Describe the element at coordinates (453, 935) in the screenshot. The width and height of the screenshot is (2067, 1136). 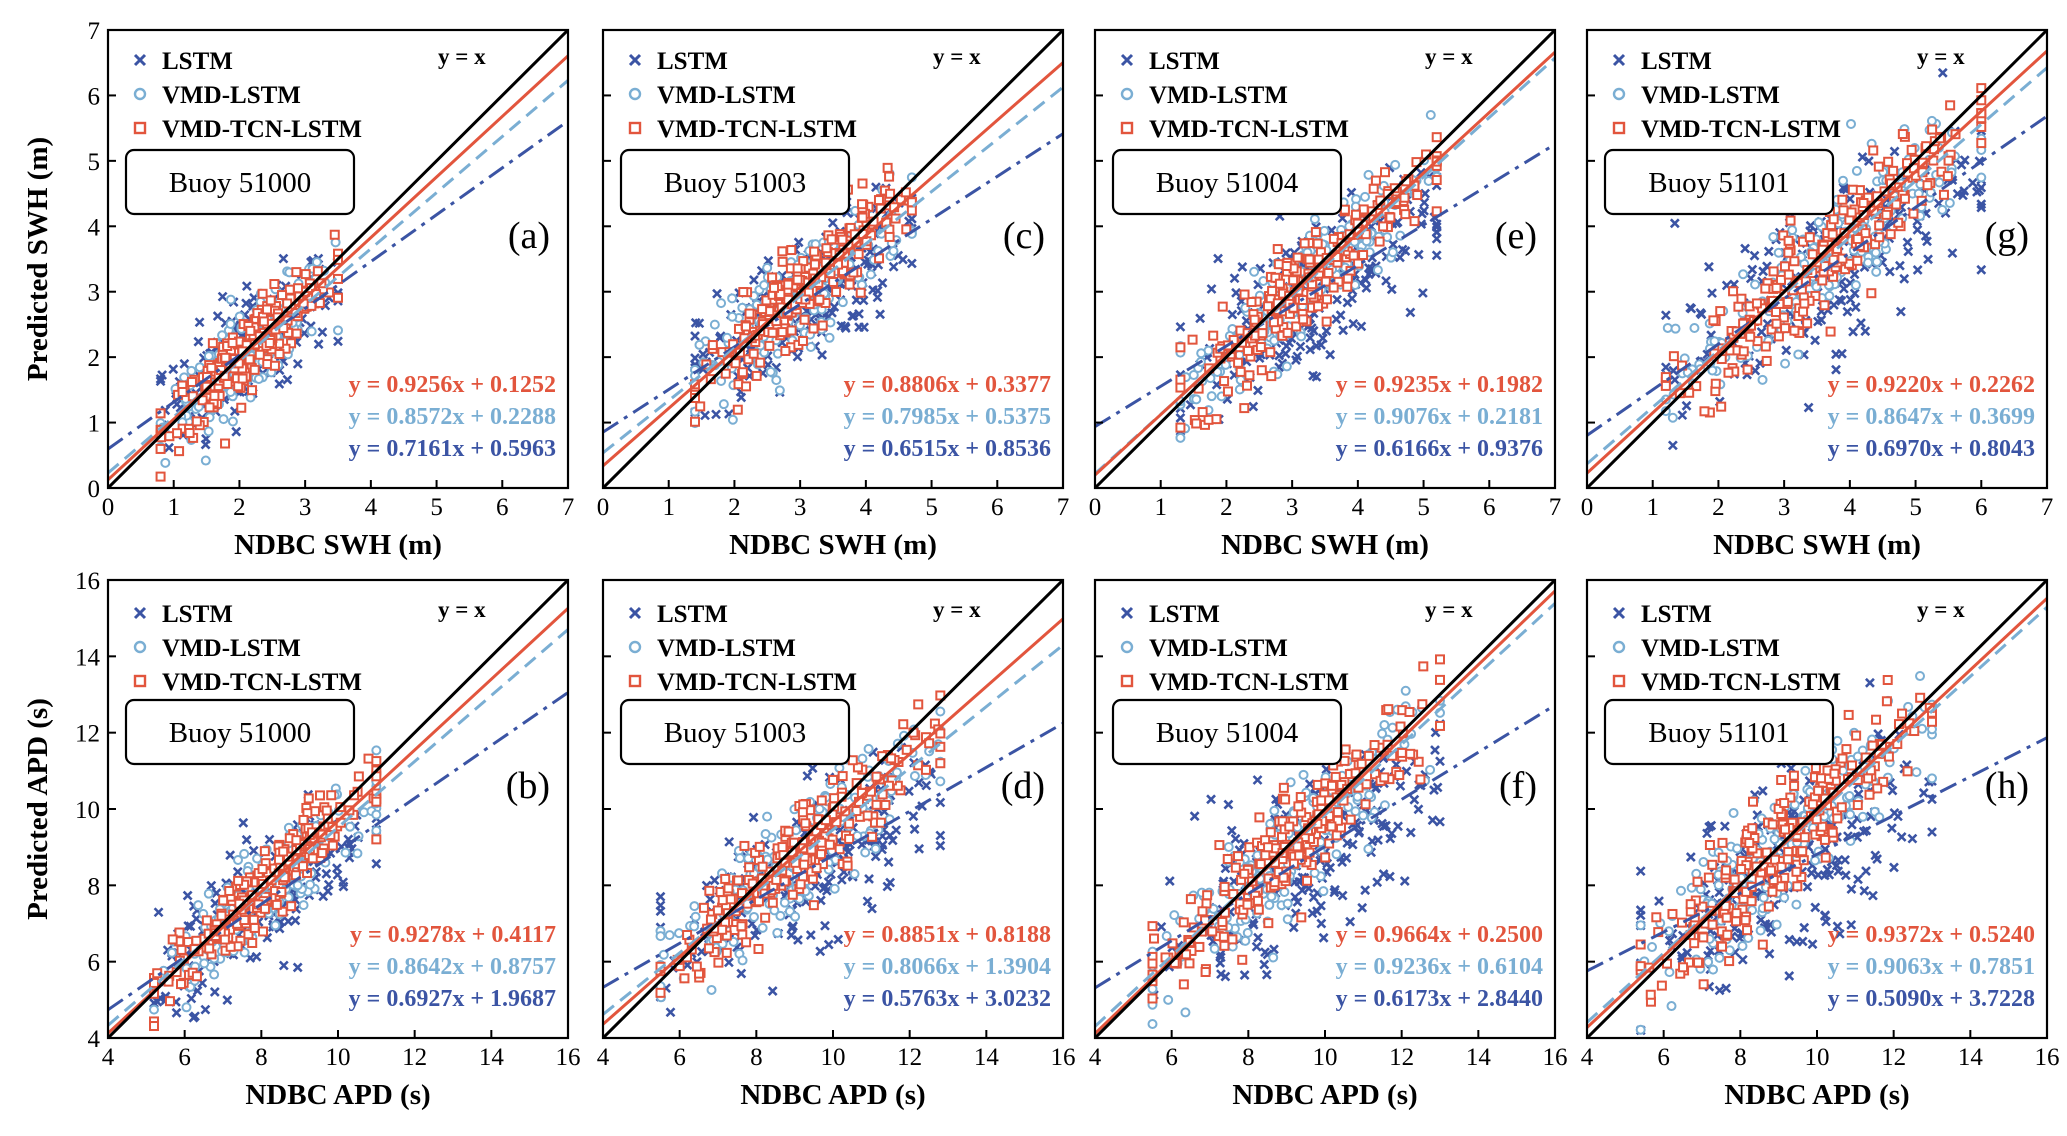
I see `fit-equation: y = 0.9278x + 0.4117` at that location.